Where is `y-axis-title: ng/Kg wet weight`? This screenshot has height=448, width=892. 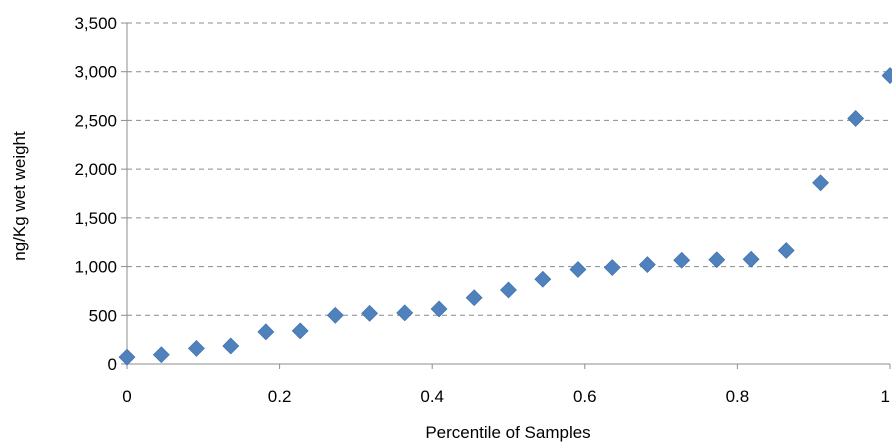 y-axis-title: ng/Kg wet weight is located at coordinates (19, 196).